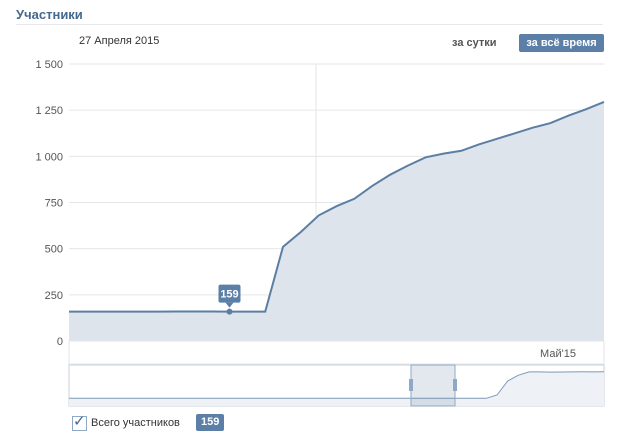 The width and height of the screenshot is (619, 439). Describe the element at coordinates (210, 422) in the screenshot. I see `legend-value-badge: 159` at that location.